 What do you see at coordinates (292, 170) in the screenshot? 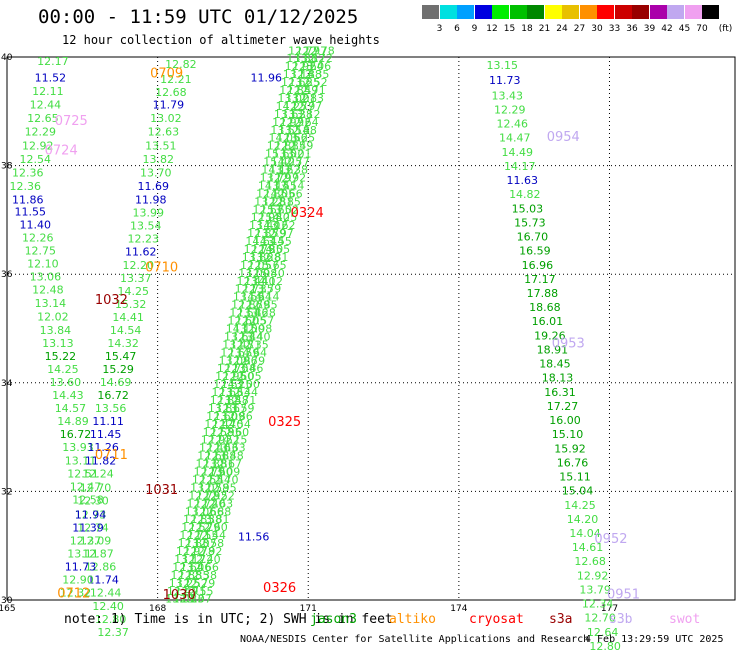
I see `wave-height-label: 13.38` at bounding box center [292, 170].